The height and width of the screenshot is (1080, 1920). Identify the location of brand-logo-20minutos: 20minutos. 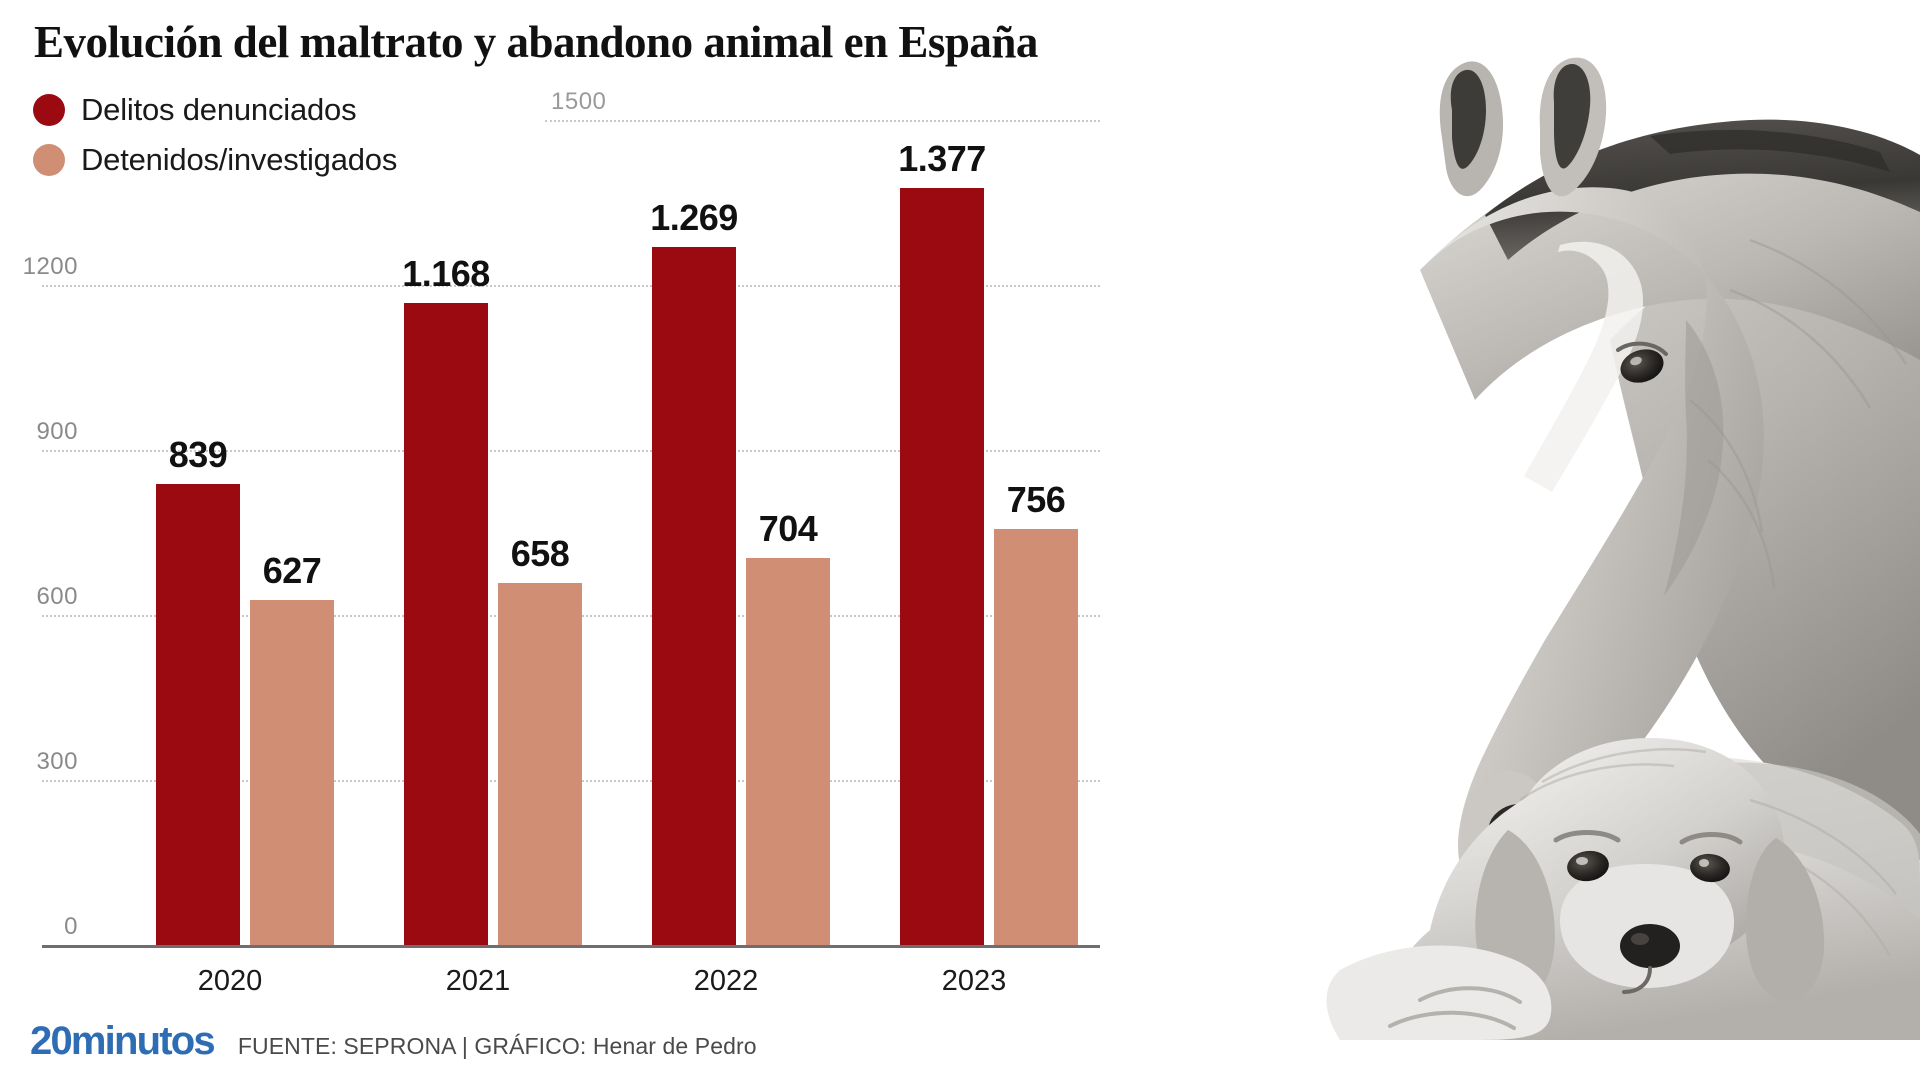
(123, 1041).